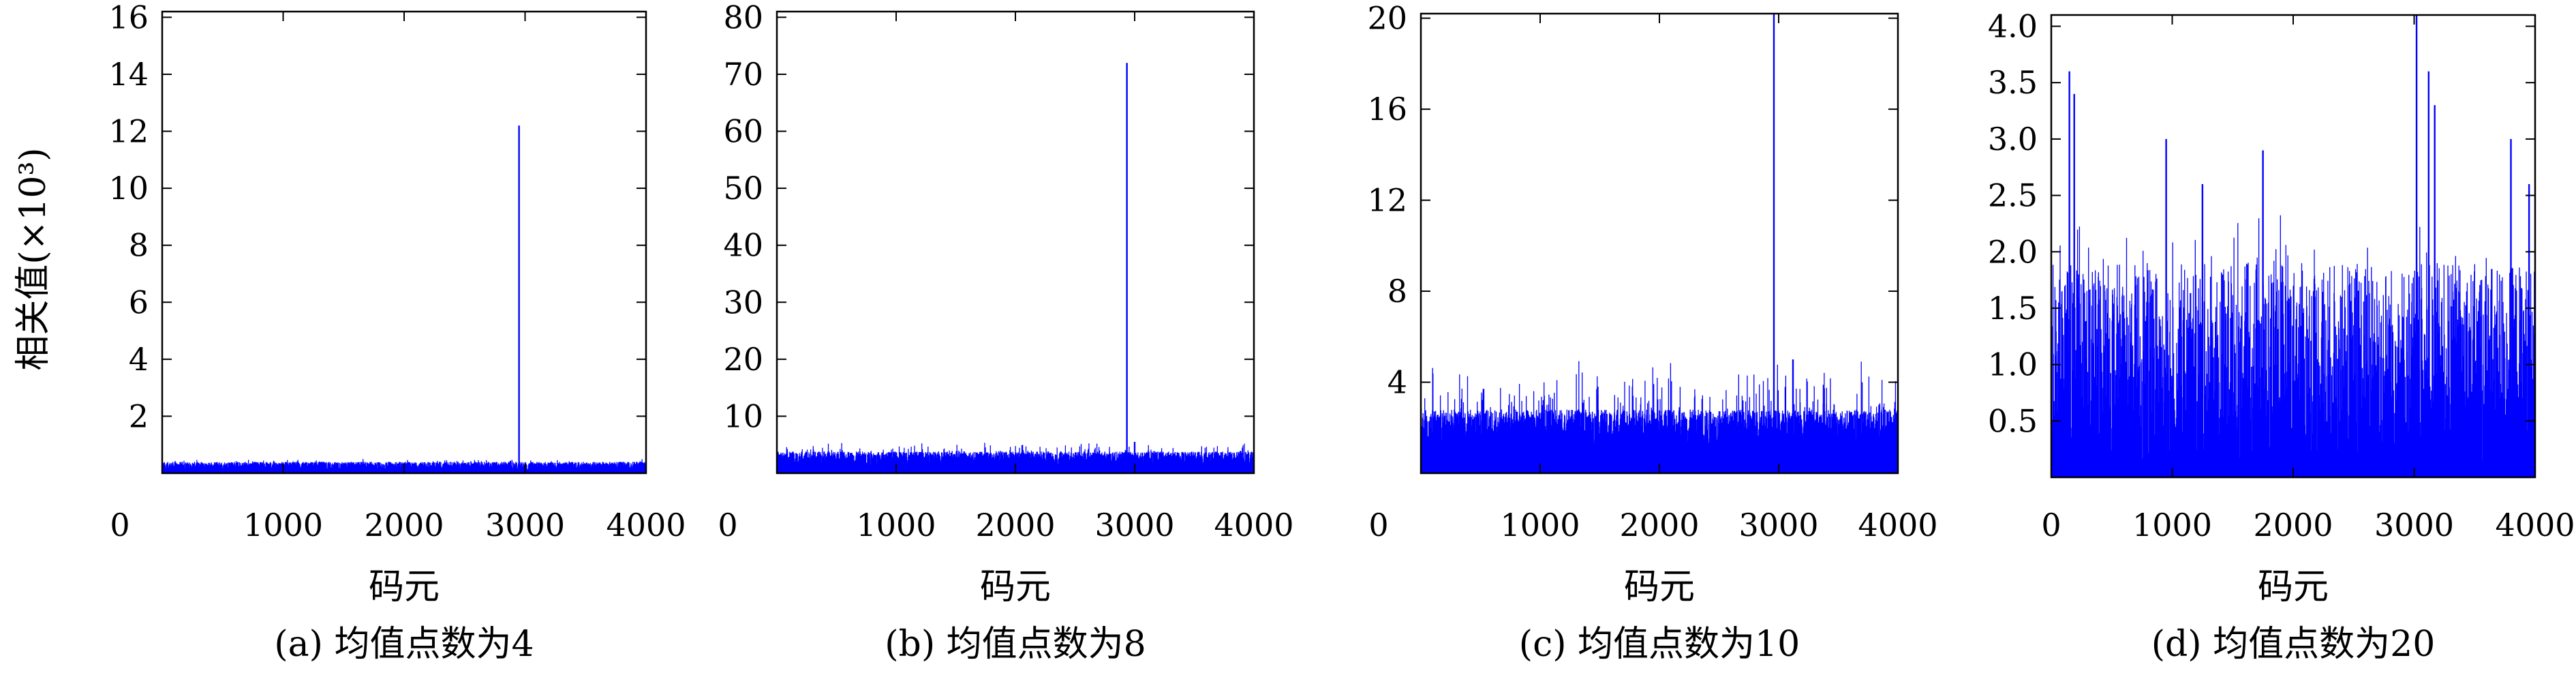 The width and height of the screenshot is (2576, 673). What do you see at coordinates (743, 74) in the screenshot?
I see `y-tick-label-2-7: 70` at bounding box center [743, 74].